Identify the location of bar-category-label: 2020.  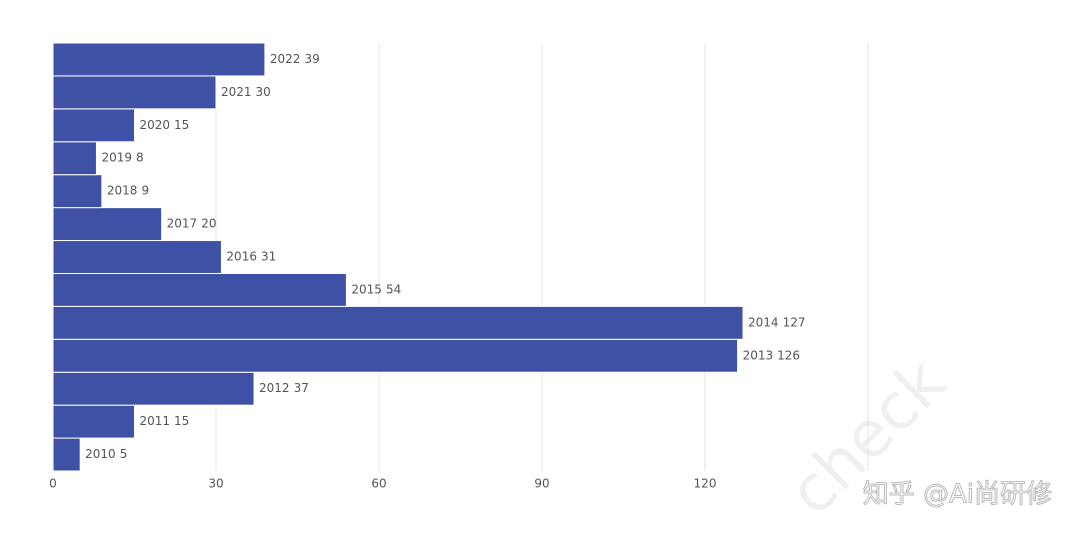
(155, 125).